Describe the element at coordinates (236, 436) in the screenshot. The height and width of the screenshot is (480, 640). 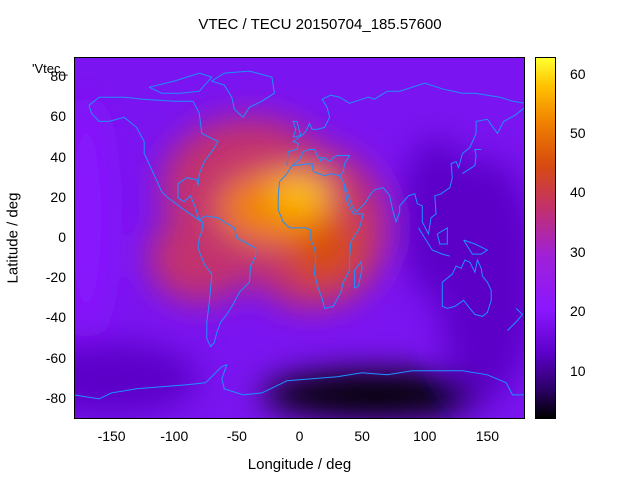
I see `x-tick-label: -50` at that location.